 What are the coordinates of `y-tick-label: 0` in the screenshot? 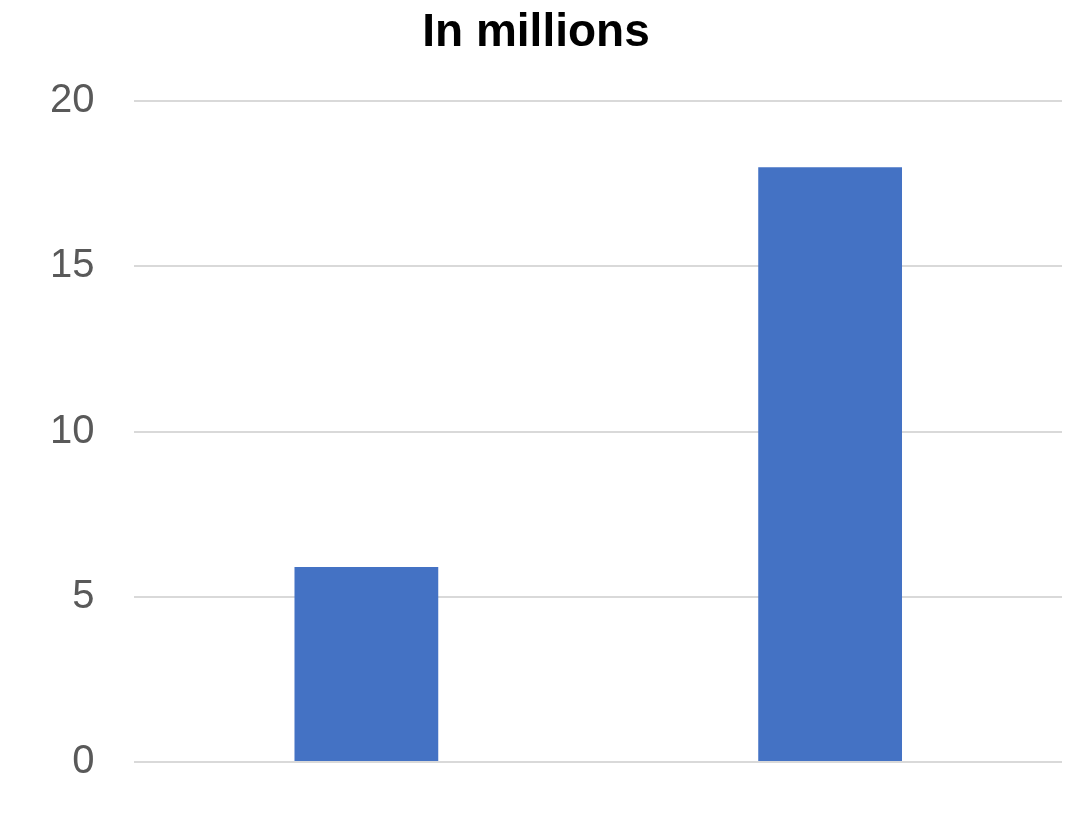 It's located at (83, 759).